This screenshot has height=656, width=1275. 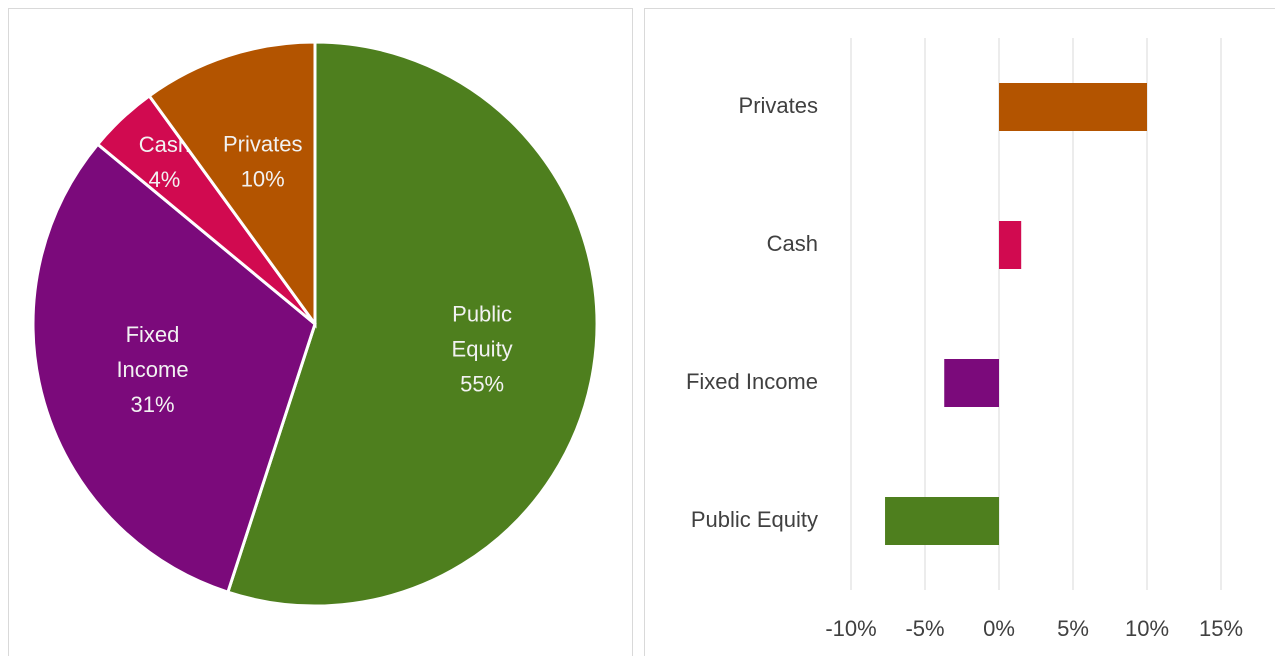 What do you see at coordinates (999, 628) in the screenshot?
I see `x-tick-label: 0%` at bounding box center [999, 628].